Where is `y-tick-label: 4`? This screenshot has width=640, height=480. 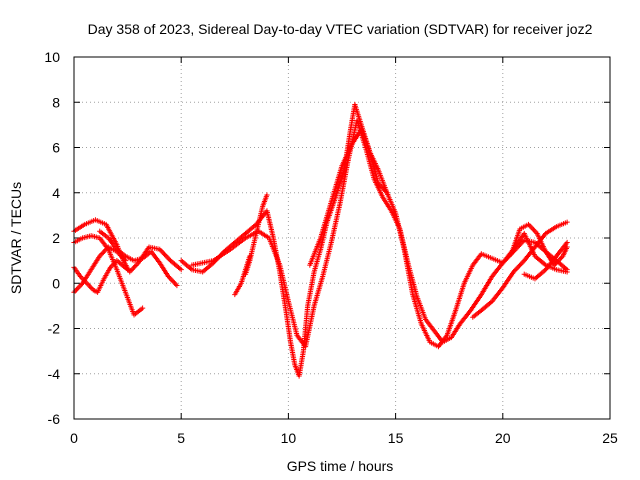
y-tick-label: 4 is located at coordinates (56, 193).